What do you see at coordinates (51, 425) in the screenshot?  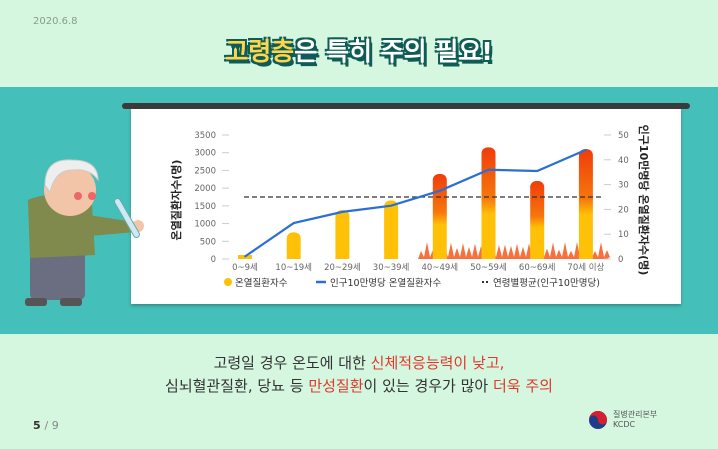 I see `page-total: / 9` at bounding box center [51, 425].